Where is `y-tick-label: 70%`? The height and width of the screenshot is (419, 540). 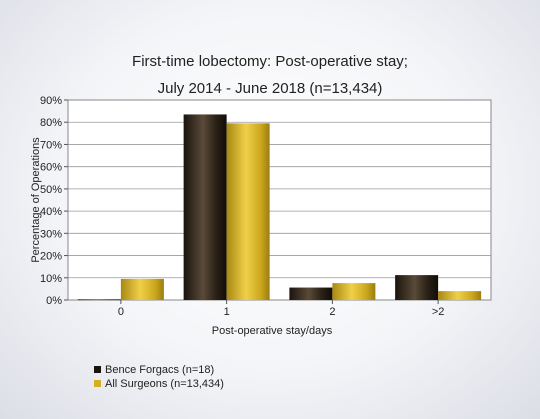 y-tick-label: 70% is located at coordinates (51, 145).